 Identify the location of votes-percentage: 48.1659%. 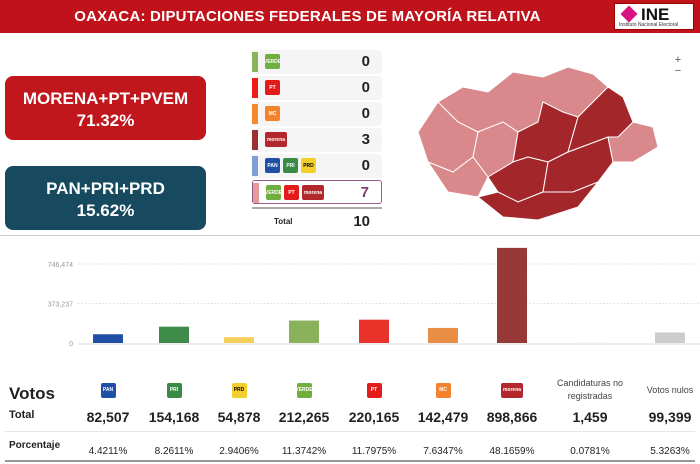
(512, 451).